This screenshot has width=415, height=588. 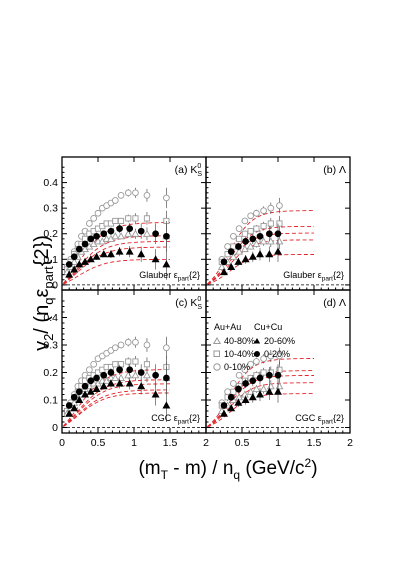 What do you see at coordinates (237, 367) in the screenshot?
I see `legend-label-au-010: 0-10%` at bounding box center [237, 367].